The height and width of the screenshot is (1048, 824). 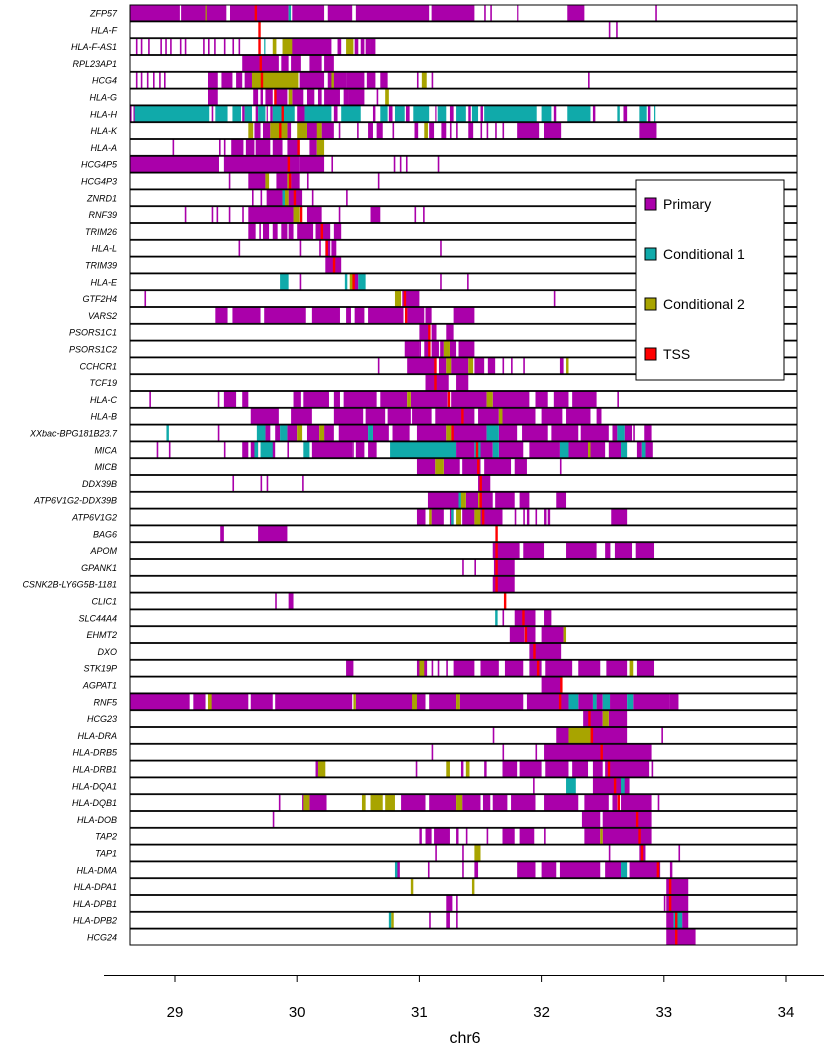 I want to click on gene-row-VARS2: VARS2, so click(x=443, y=315).